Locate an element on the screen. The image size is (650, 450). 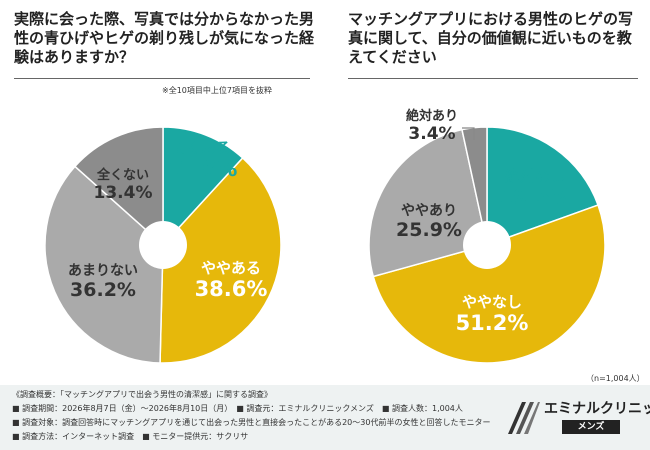
slice-label: ややなし is located at coordinates (492, 302).